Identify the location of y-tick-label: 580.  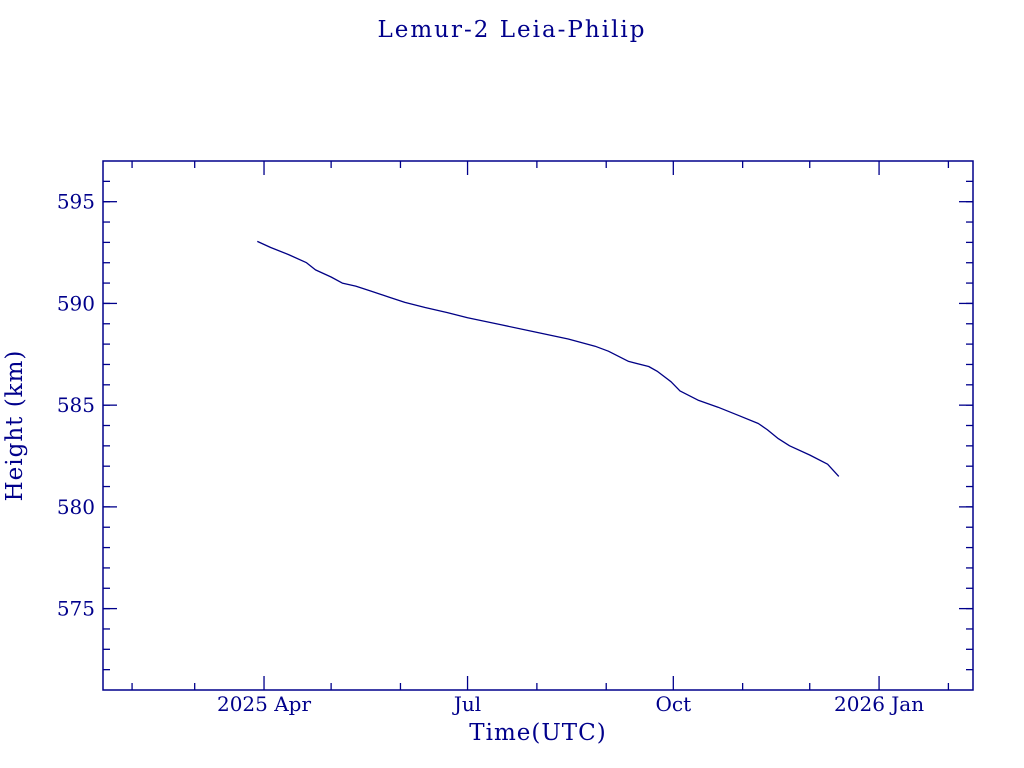
(76, 507).